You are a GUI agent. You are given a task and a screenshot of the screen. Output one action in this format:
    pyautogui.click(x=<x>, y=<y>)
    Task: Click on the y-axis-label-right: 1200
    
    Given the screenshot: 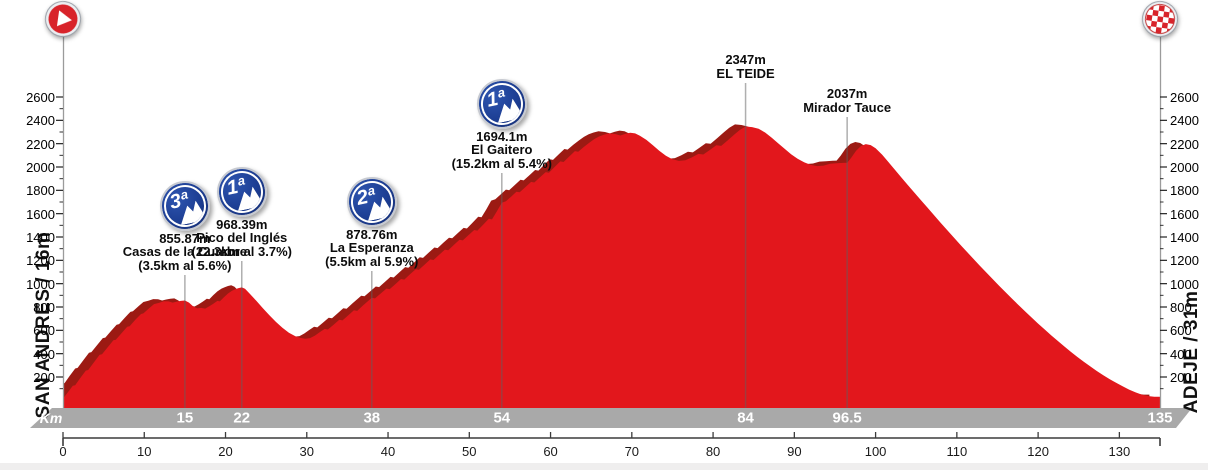 What is the action you would take?
    pyautogui.click(x=1184, y=261)
    